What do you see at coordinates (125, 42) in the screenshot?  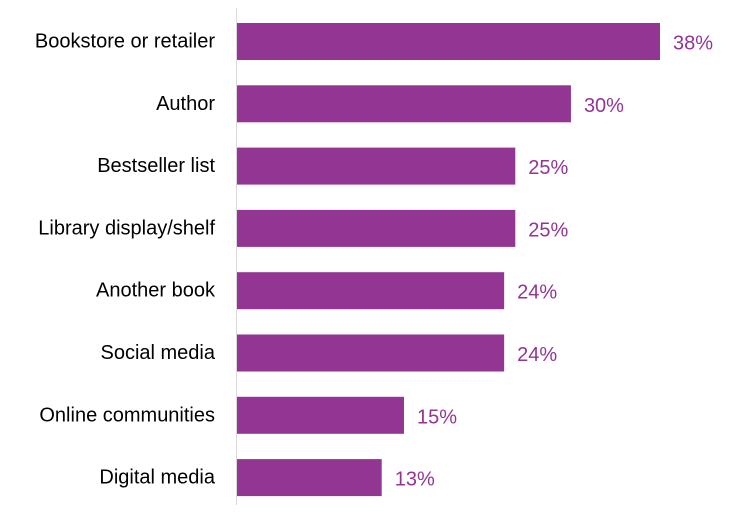 I see `category-label: Bookstore or retailer` at bounding box center [125, 42].